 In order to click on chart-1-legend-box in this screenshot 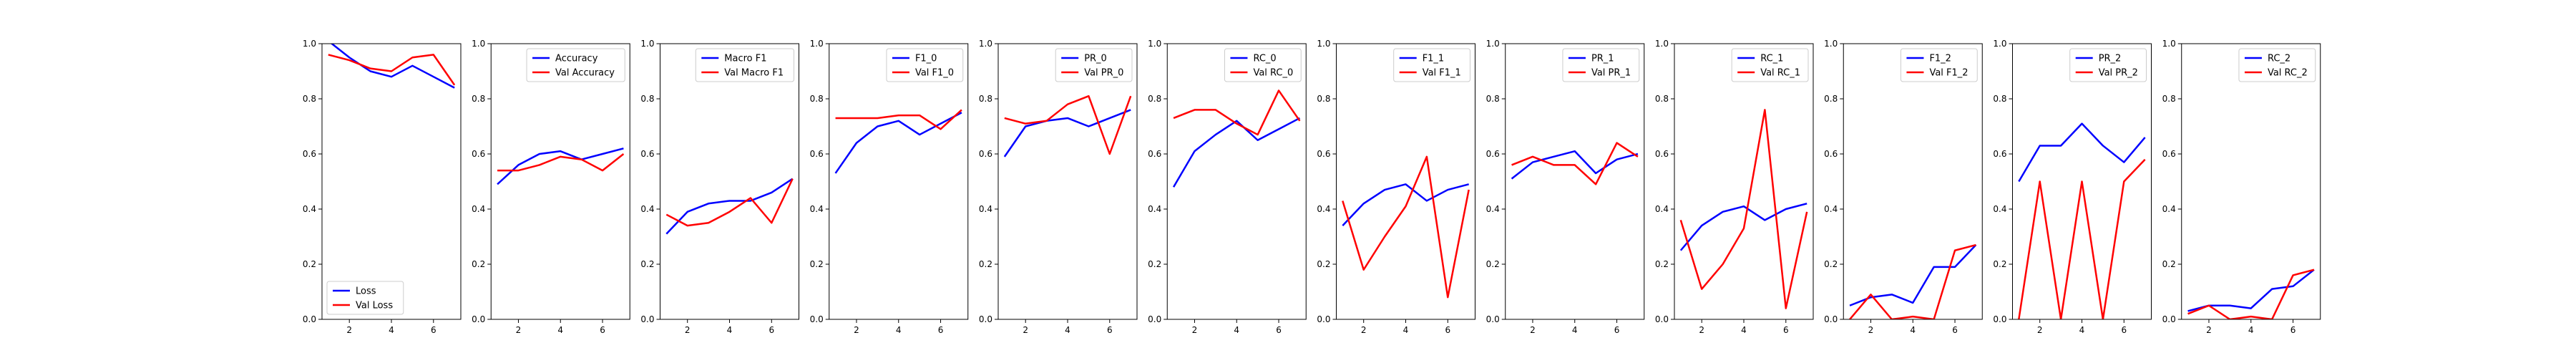, I will do `click(365, 298)`.